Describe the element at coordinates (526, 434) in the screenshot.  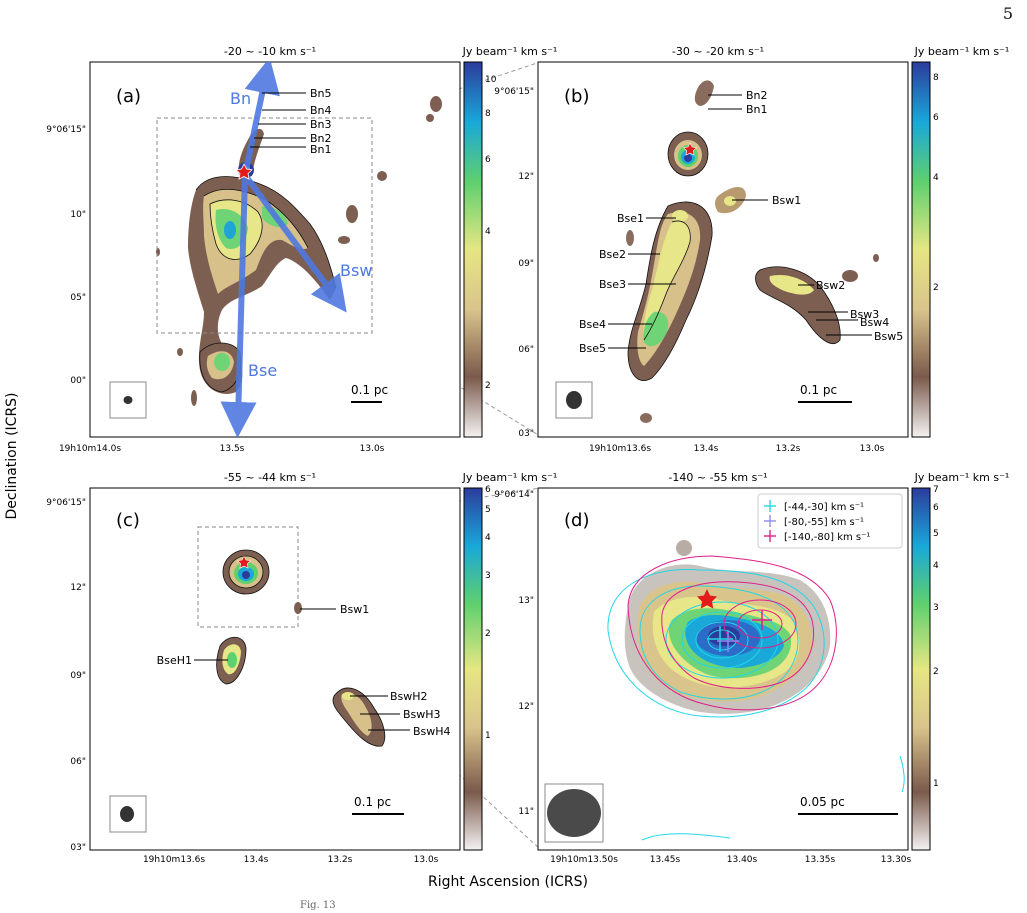
I see `panel-b-ytick-4: 03"` at that location.